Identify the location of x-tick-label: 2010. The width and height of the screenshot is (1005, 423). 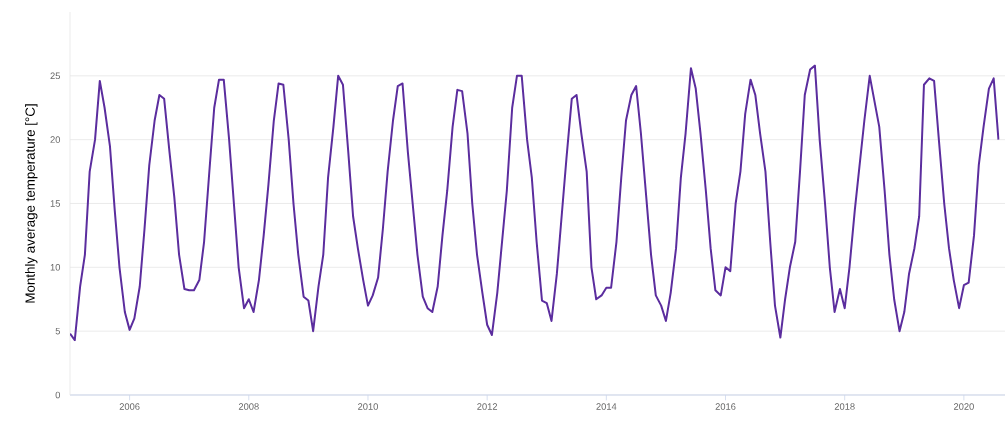
(368, 406).